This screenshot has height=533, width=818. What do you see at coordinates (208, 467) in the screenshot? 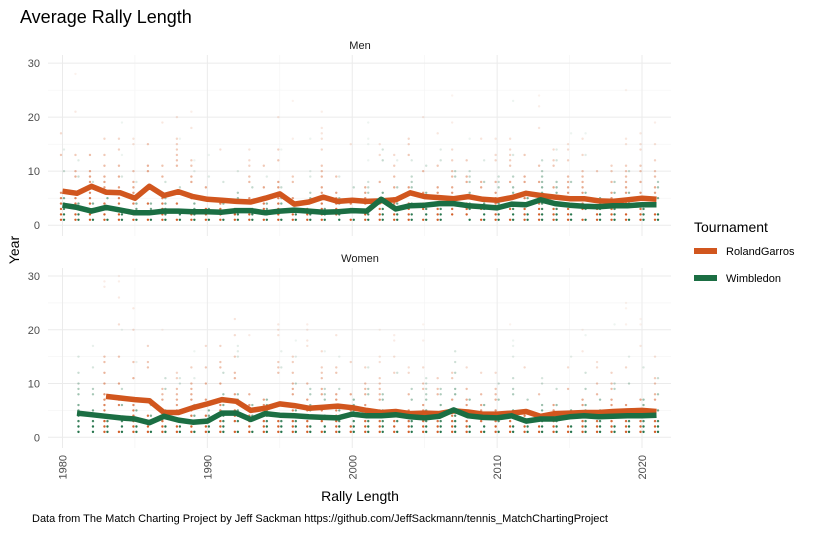
I see `x-tick-label: 1990` at bounding box center [208, 467].